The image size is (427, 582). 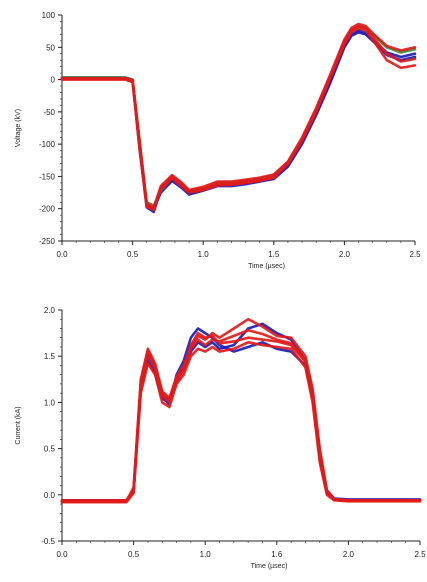 What do you see at coordinates (50, 495) in the screenshot?
I see `current-y-tick-label: 0.0` at bounding box center [50, 495].